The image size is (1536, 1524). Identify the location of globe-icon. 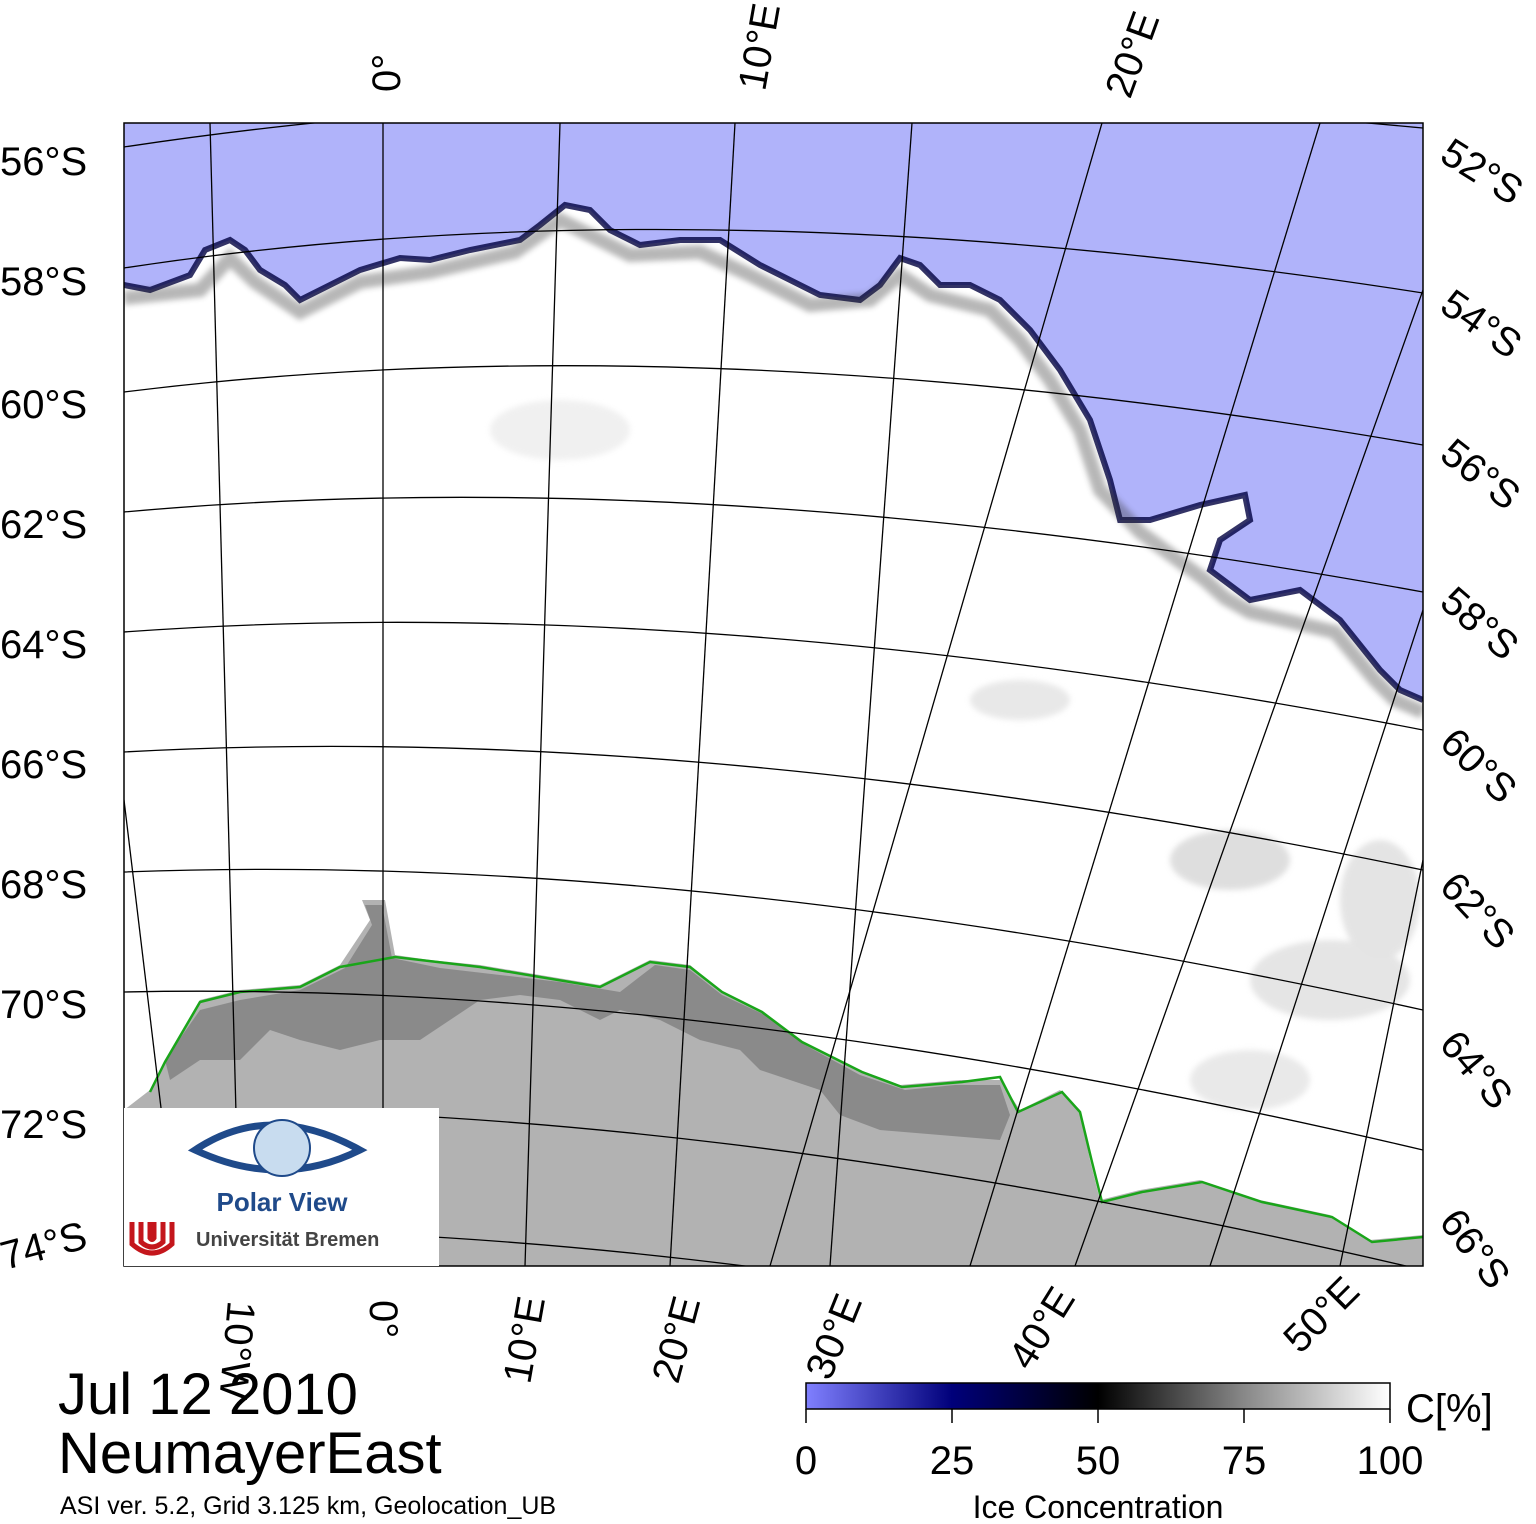
(282, 1148).